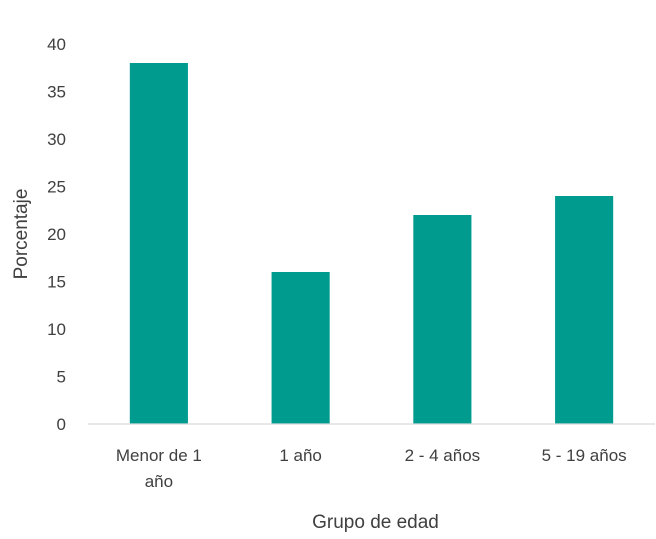 The image size is (656, 539). What do you see at coordinates (61, 424) in the screenshot?
I see `y-tick-label: 0` at bounding box center [61, 424].